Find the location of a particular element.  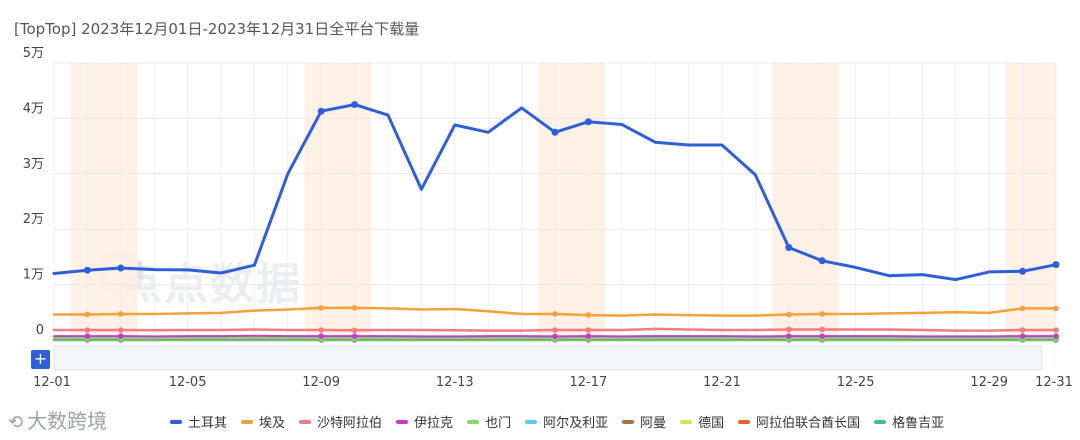

zoom-reset-button: + is located at coordinates (40, 359).